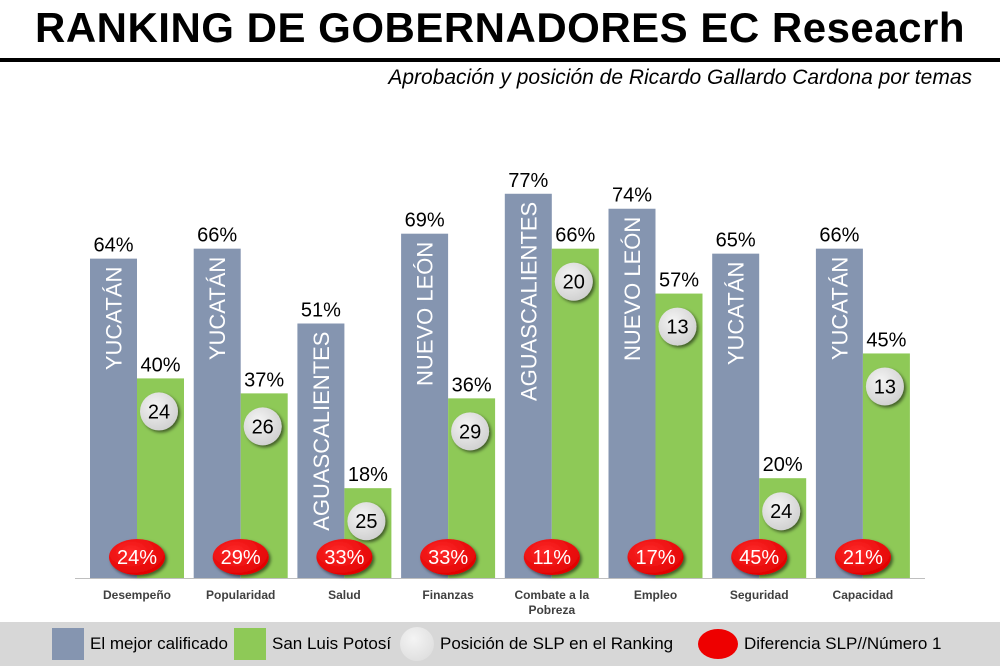 The width and height of the screenshot is (1000, 666). Describe the element at coordinates (551, 602) in the screenshot. I see `category-tick-label: Combate a la Pobreza` at that location.